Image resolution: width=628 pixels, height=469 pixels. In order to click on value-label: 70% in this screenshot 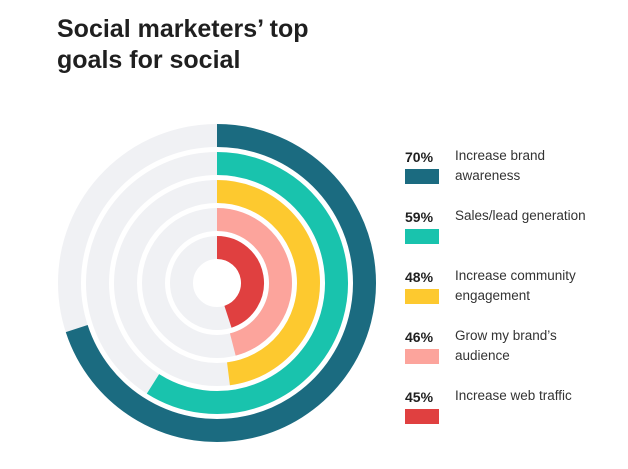, I will do `click(419, 157)`.